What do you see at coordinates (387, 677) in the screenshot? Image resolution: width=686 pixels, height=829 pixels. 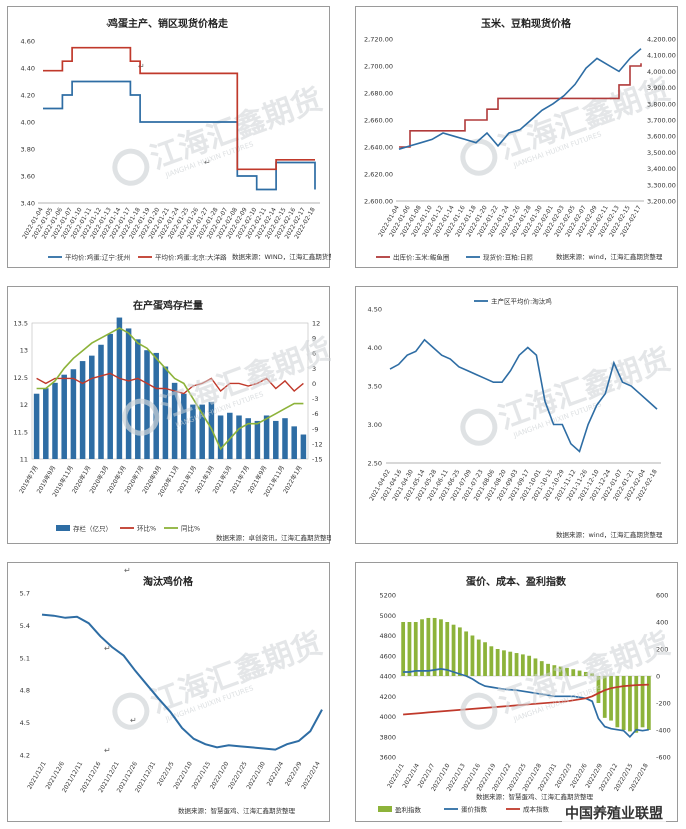 I see `y-tick-label: 4400` at bounding box center [387, 677].